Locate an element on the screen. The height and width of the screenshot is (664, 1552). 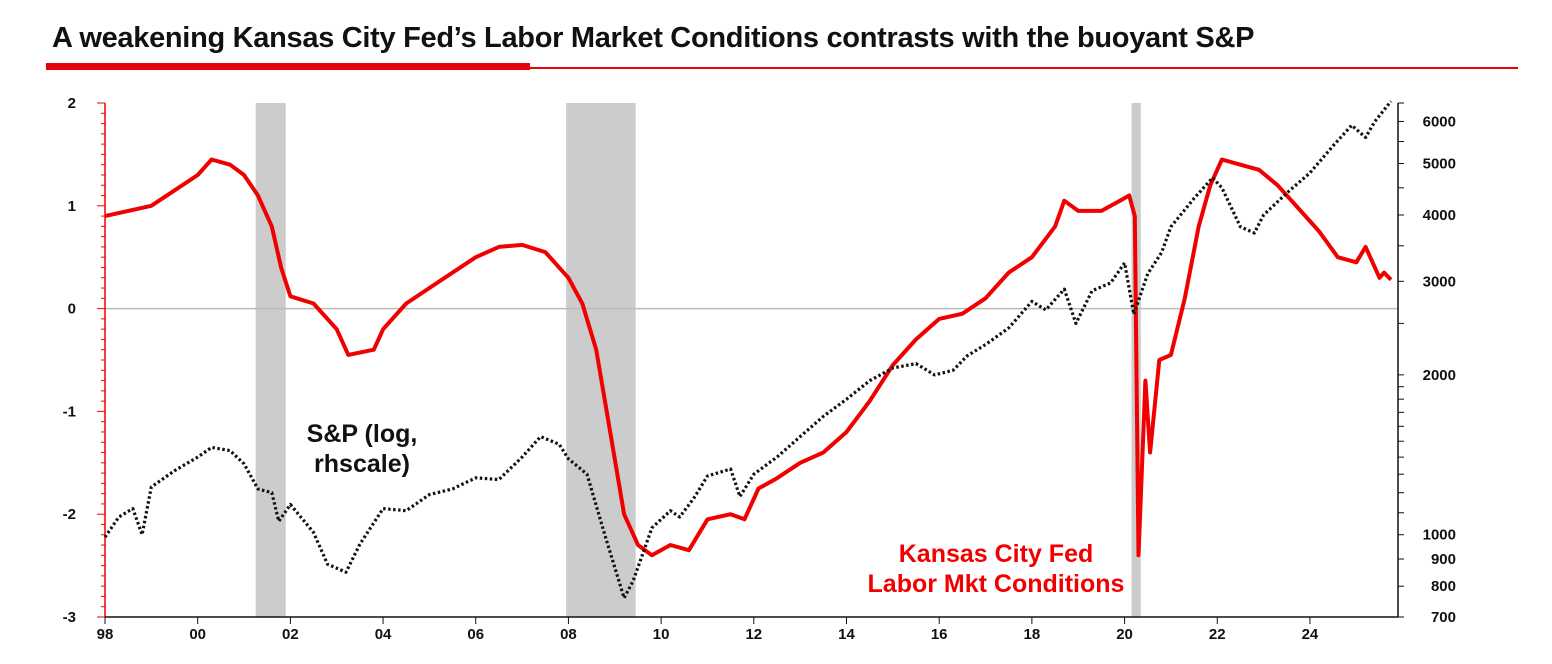
x-tick-label: 20 is located at coordinates (1124, 634).